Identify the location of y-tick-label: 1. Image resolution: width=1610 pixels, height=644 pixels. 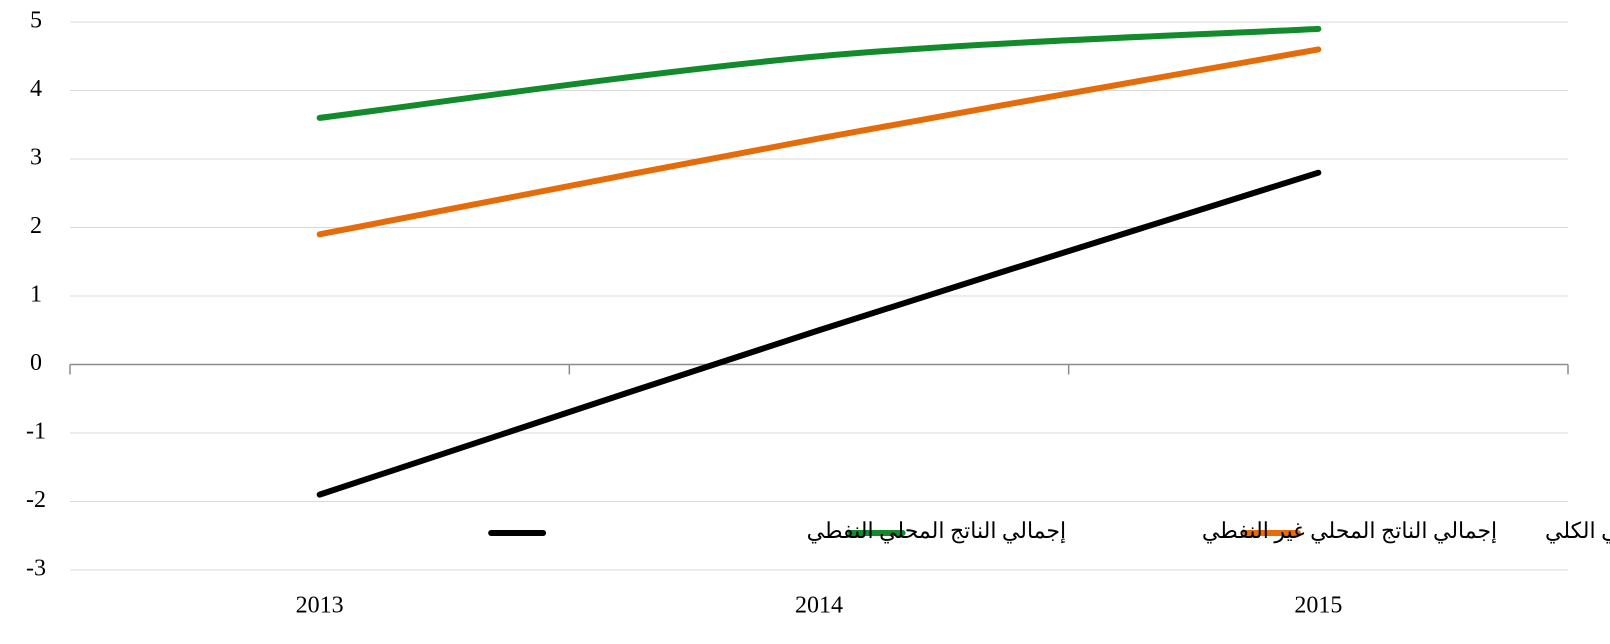
(36, 295).